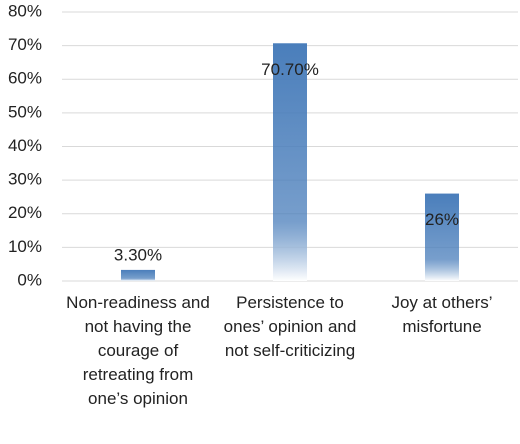 The height and width of the screenshot is (444, 520). Describe the element at coordinates (25, 212) in the screenshot. I see `y-tick-label: 20%` at that location.